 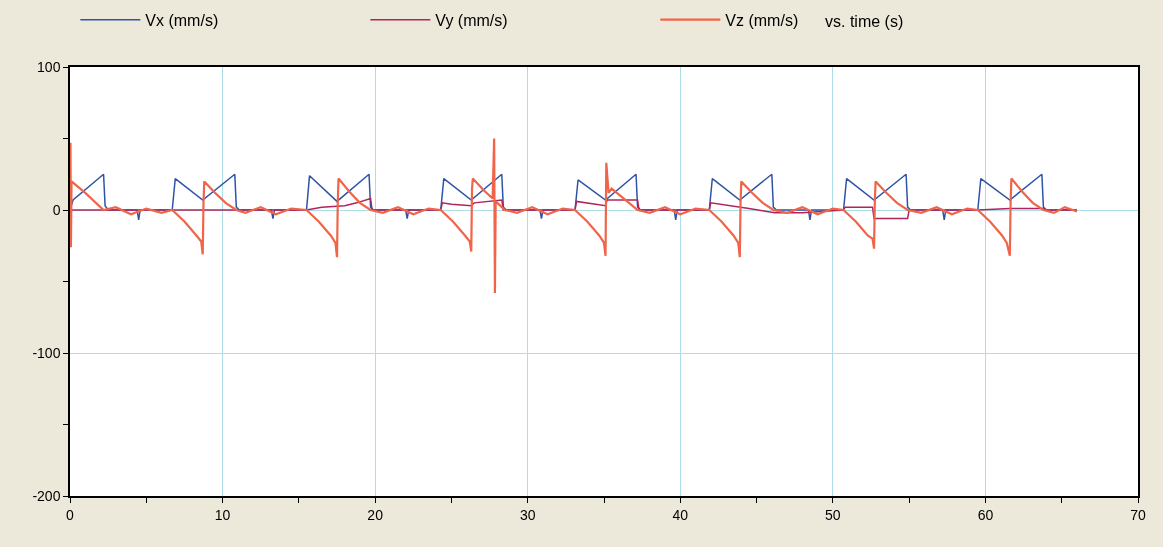 What do you see at coordinates (46, 352) in the screenshot?
I see `y-tick-label: -100` at bounding box center [46, 352].